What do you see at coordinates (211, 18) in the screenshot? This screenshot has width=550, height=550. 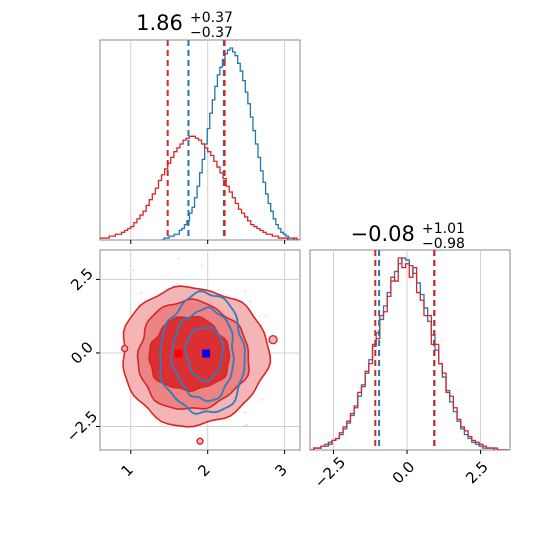 I see `title-top-plus: +0.37` at bounding box center [211, 18].